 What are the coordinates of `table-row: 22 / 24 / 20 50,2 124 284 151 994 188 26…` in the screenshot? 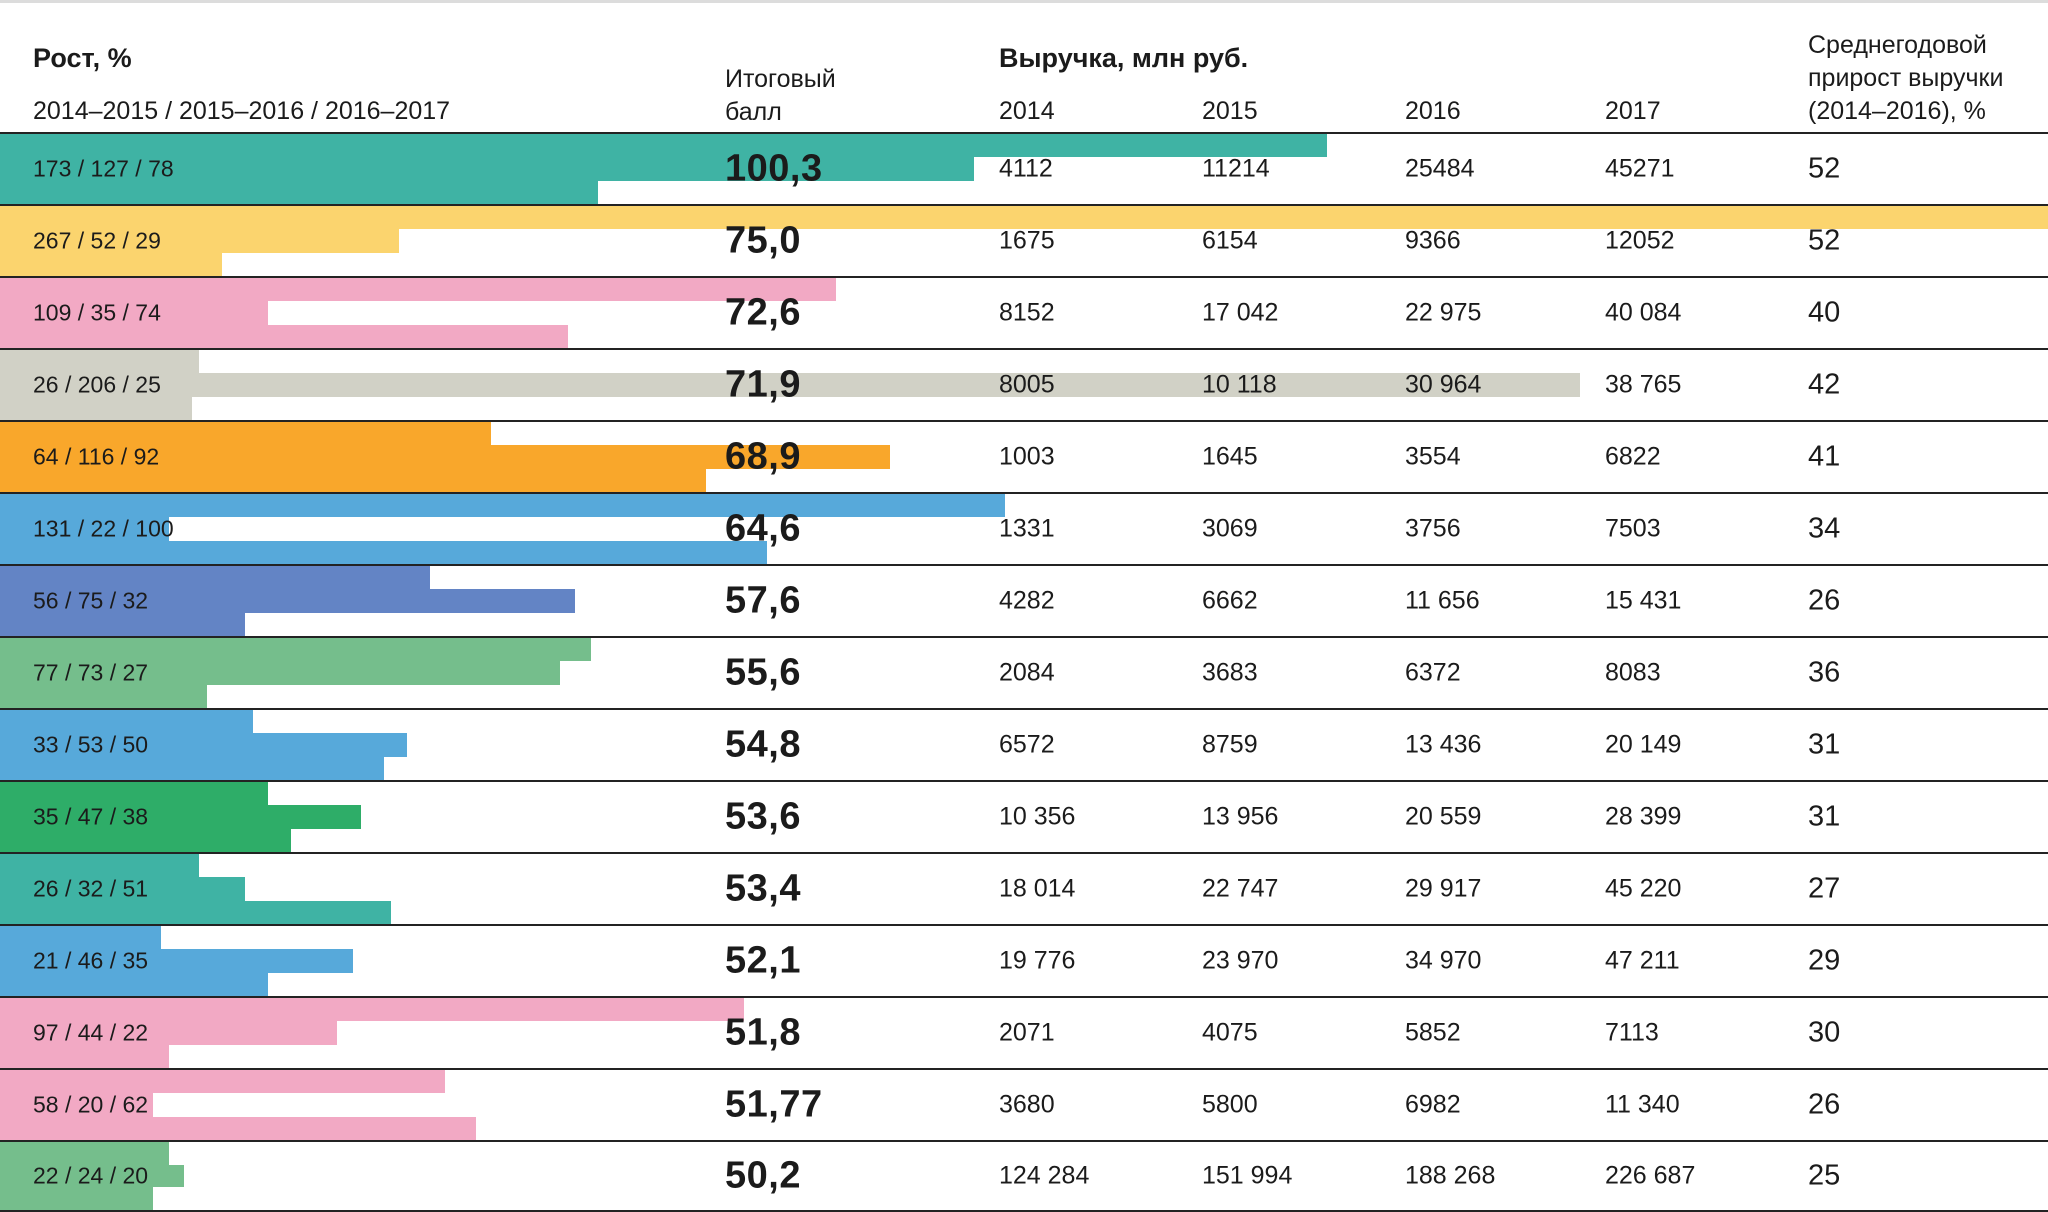 It's located at (1024, 1176).